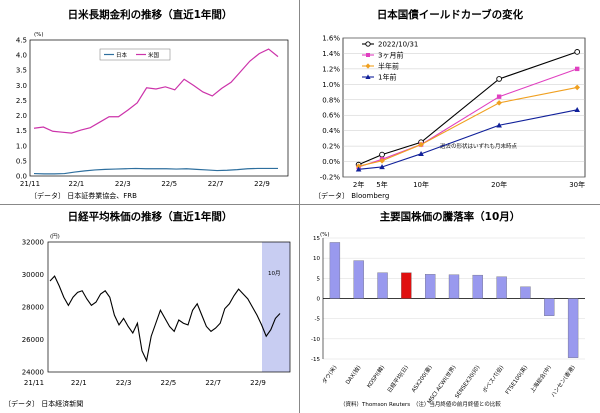  Describe the element at coordinates (274, 273) in the screenshot. I see `highlight-label: 10月` at that location.